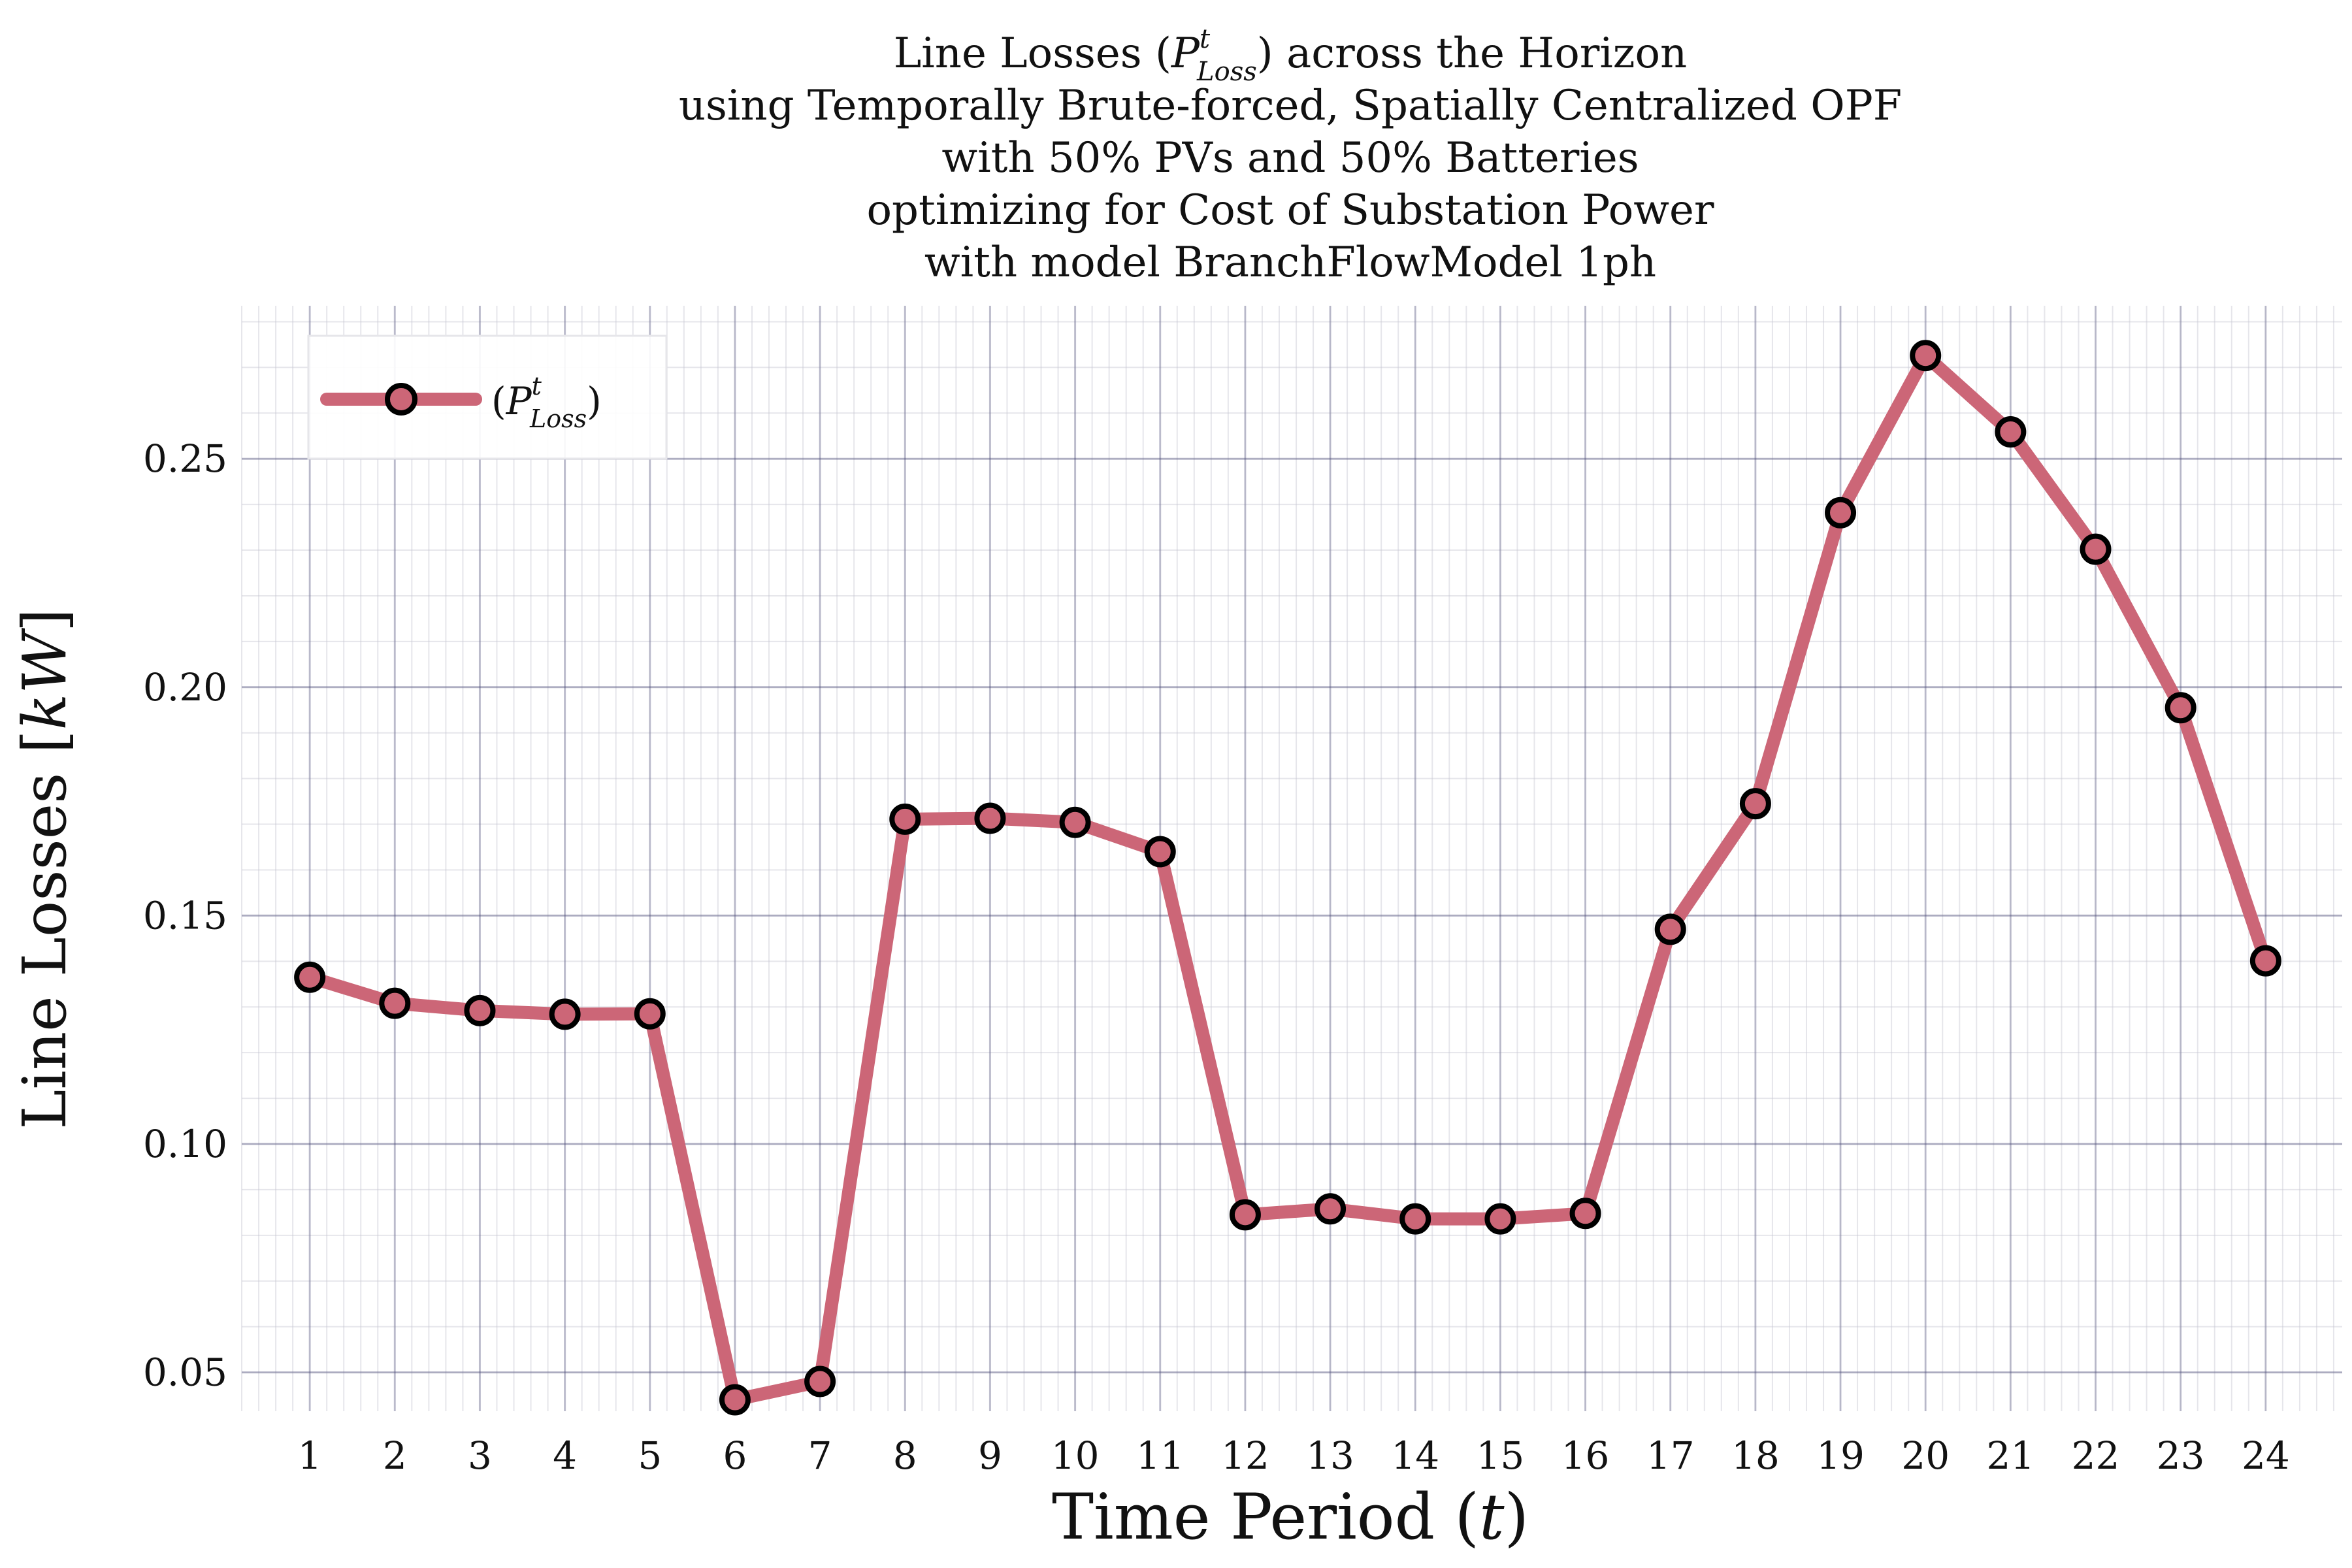 This screenshot has height=1568, width=2352. I want to click on y-axis-ticks: 0.05 0.10 0.15 0.20 0.25, so click(185, 915).